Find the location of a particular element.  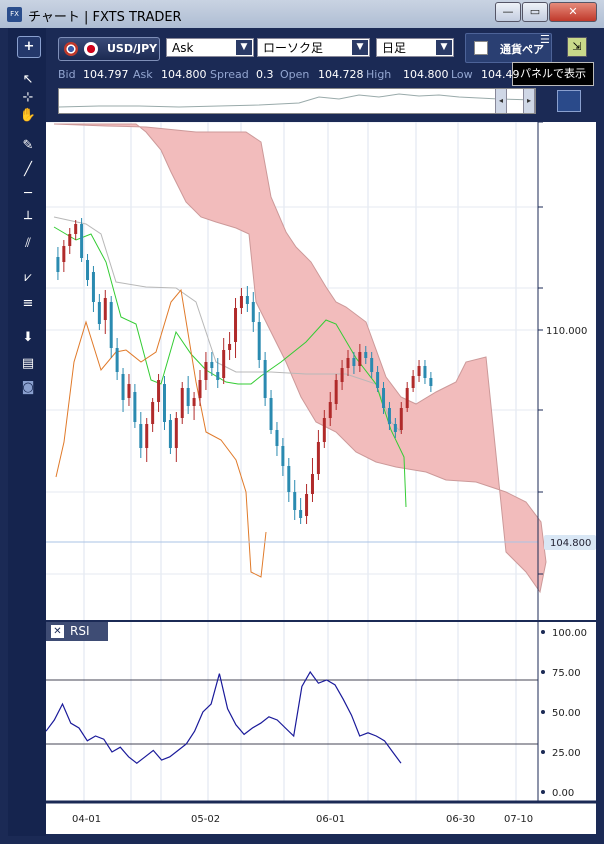

date-tick-label: 07-10 is located at coordinates (519, 819).